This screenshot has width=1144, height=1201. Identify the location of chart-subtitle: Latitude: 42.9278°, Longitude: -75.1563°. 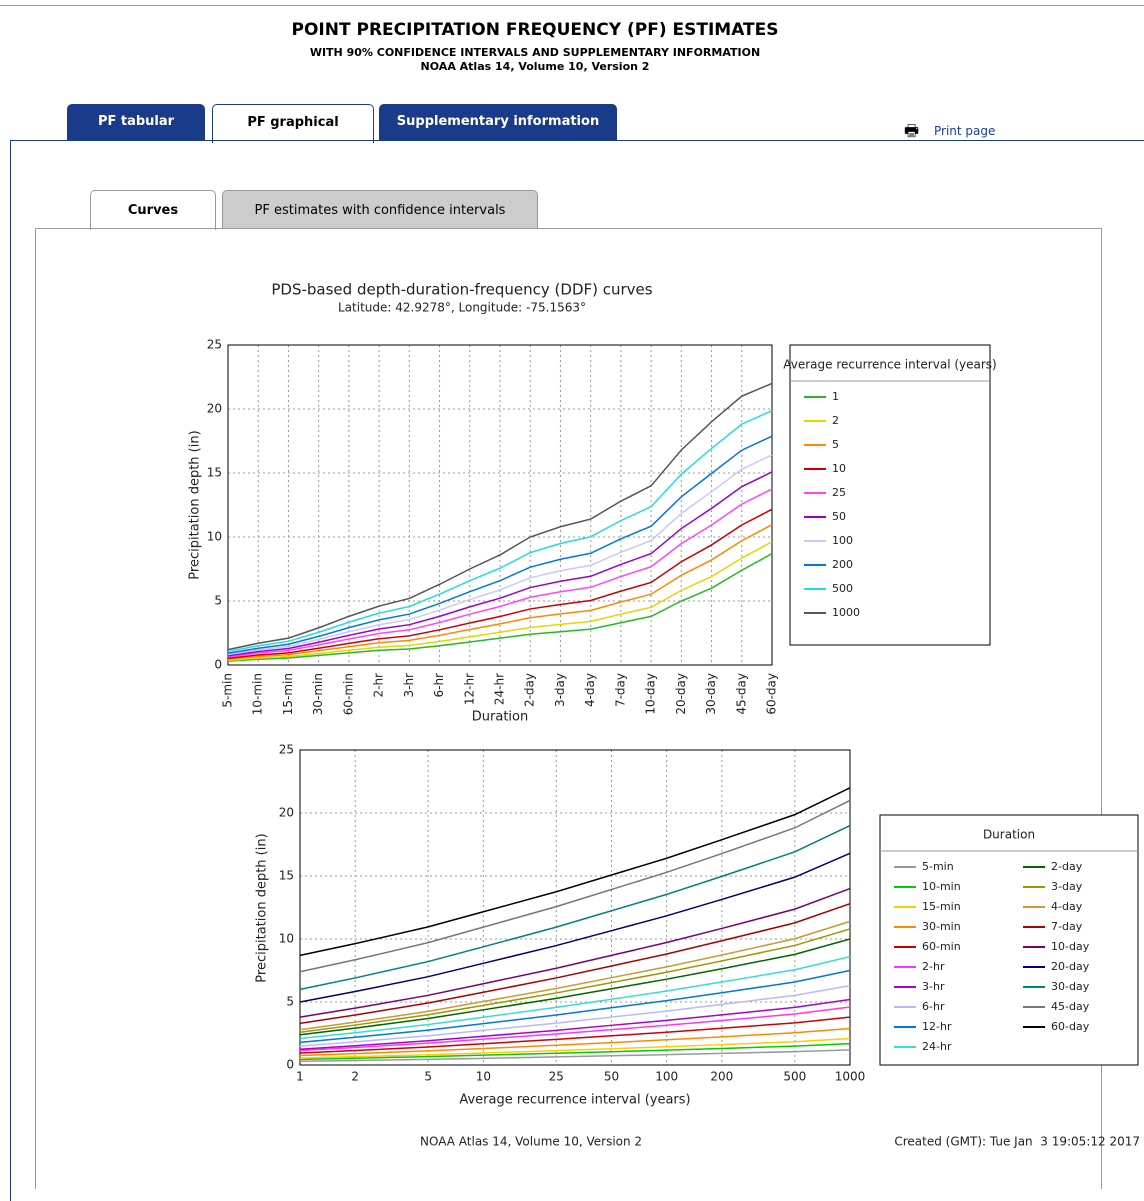
(462, 308).